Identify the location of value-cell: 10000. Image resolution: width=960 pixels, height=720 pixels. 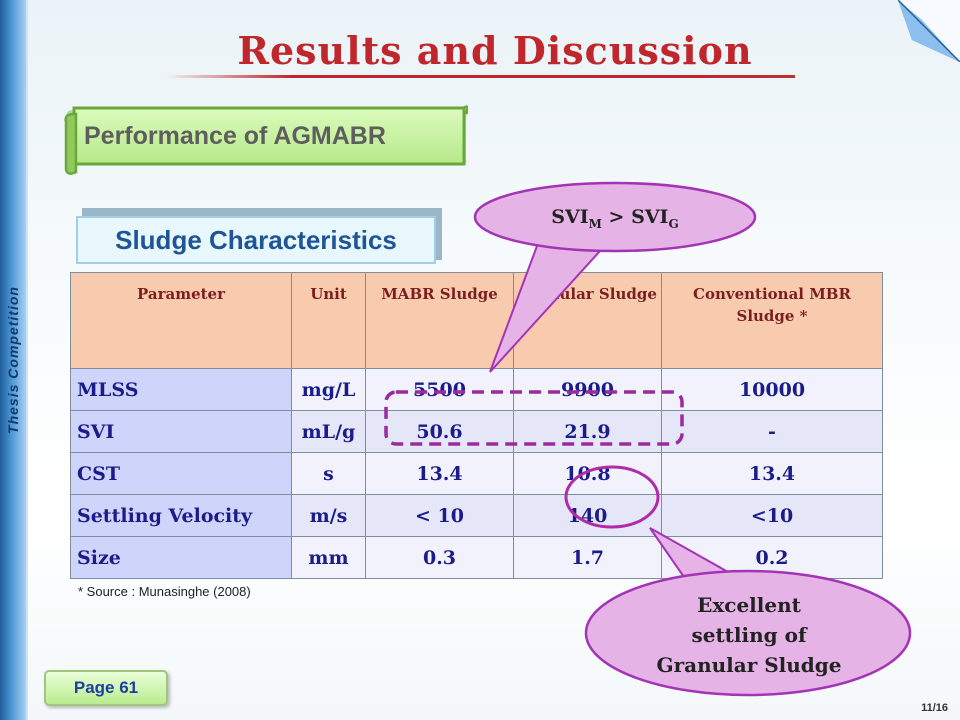
(772, 389).